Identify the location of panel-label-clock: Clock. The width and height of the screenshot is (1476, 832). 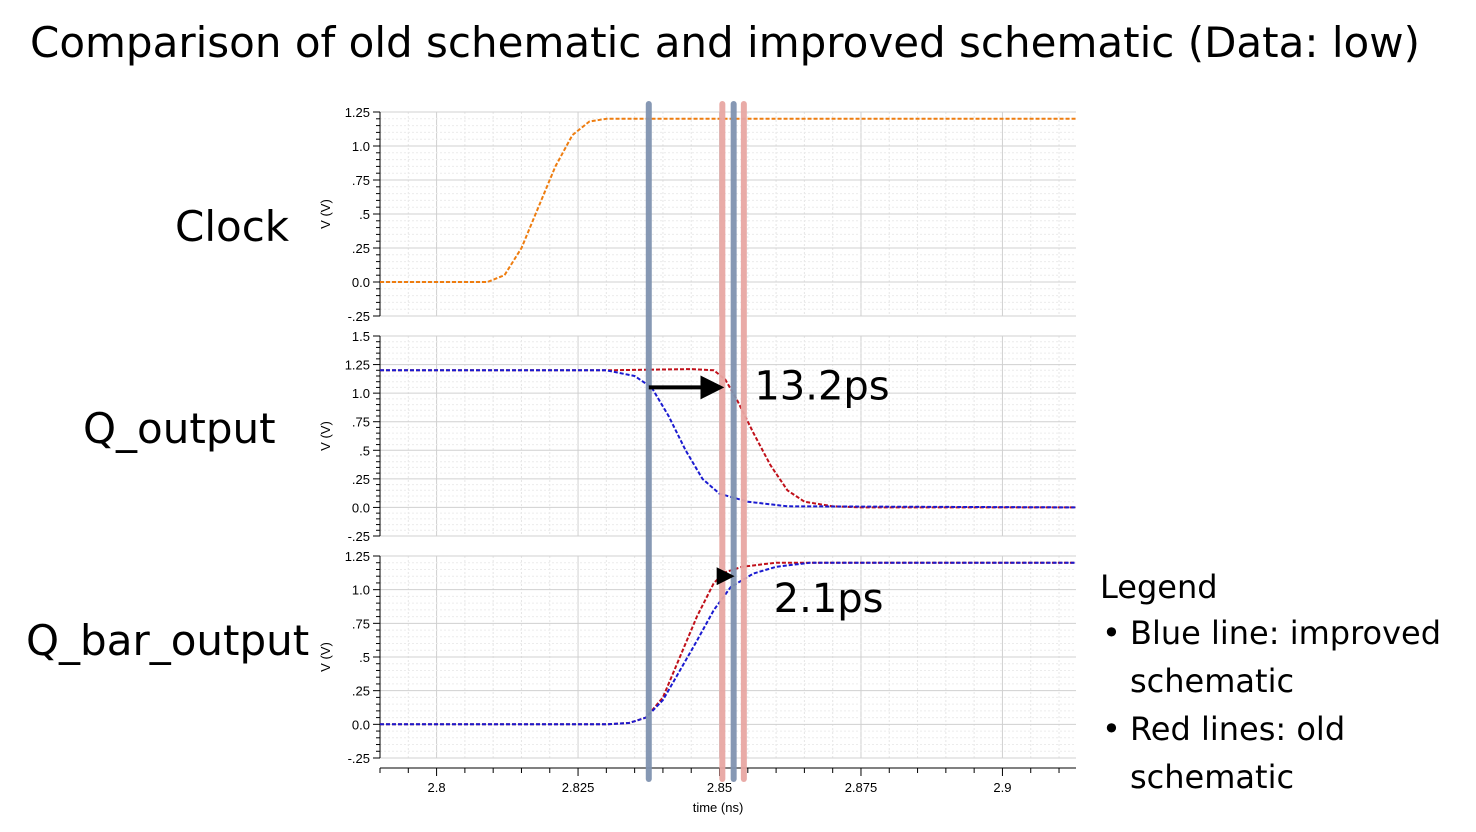
(232, 226).